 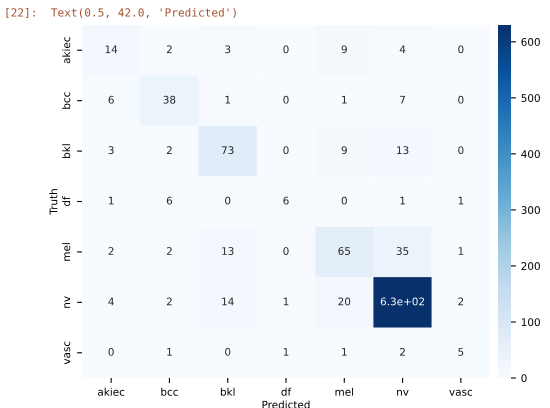 What do you see at coordinates (402, 302) in the screenshot?
I see `data-label: 6.3e+02` at bounding box center [402, 302].